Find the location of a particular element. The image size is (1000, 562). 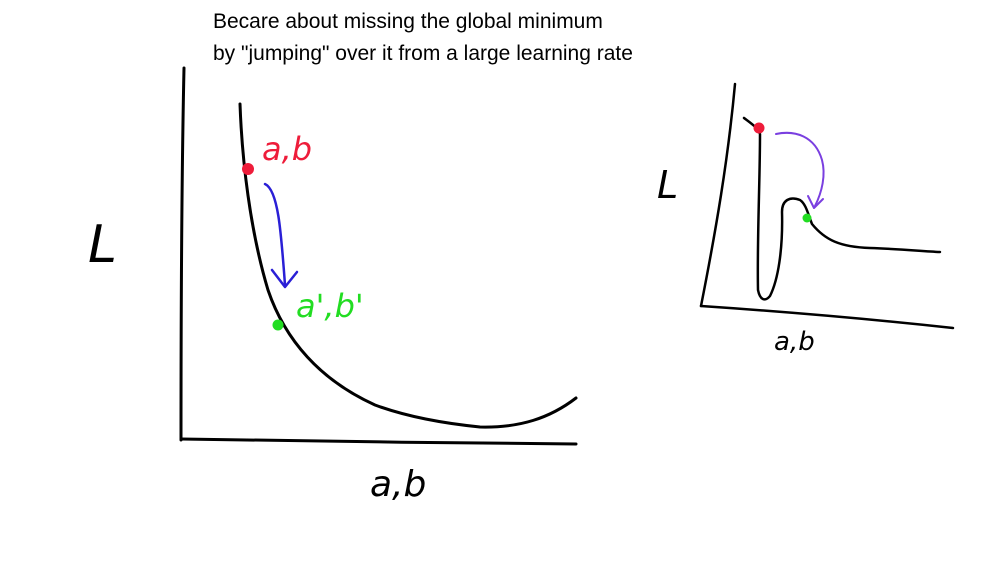

left-y-axis is located at coordinates (182, 254).